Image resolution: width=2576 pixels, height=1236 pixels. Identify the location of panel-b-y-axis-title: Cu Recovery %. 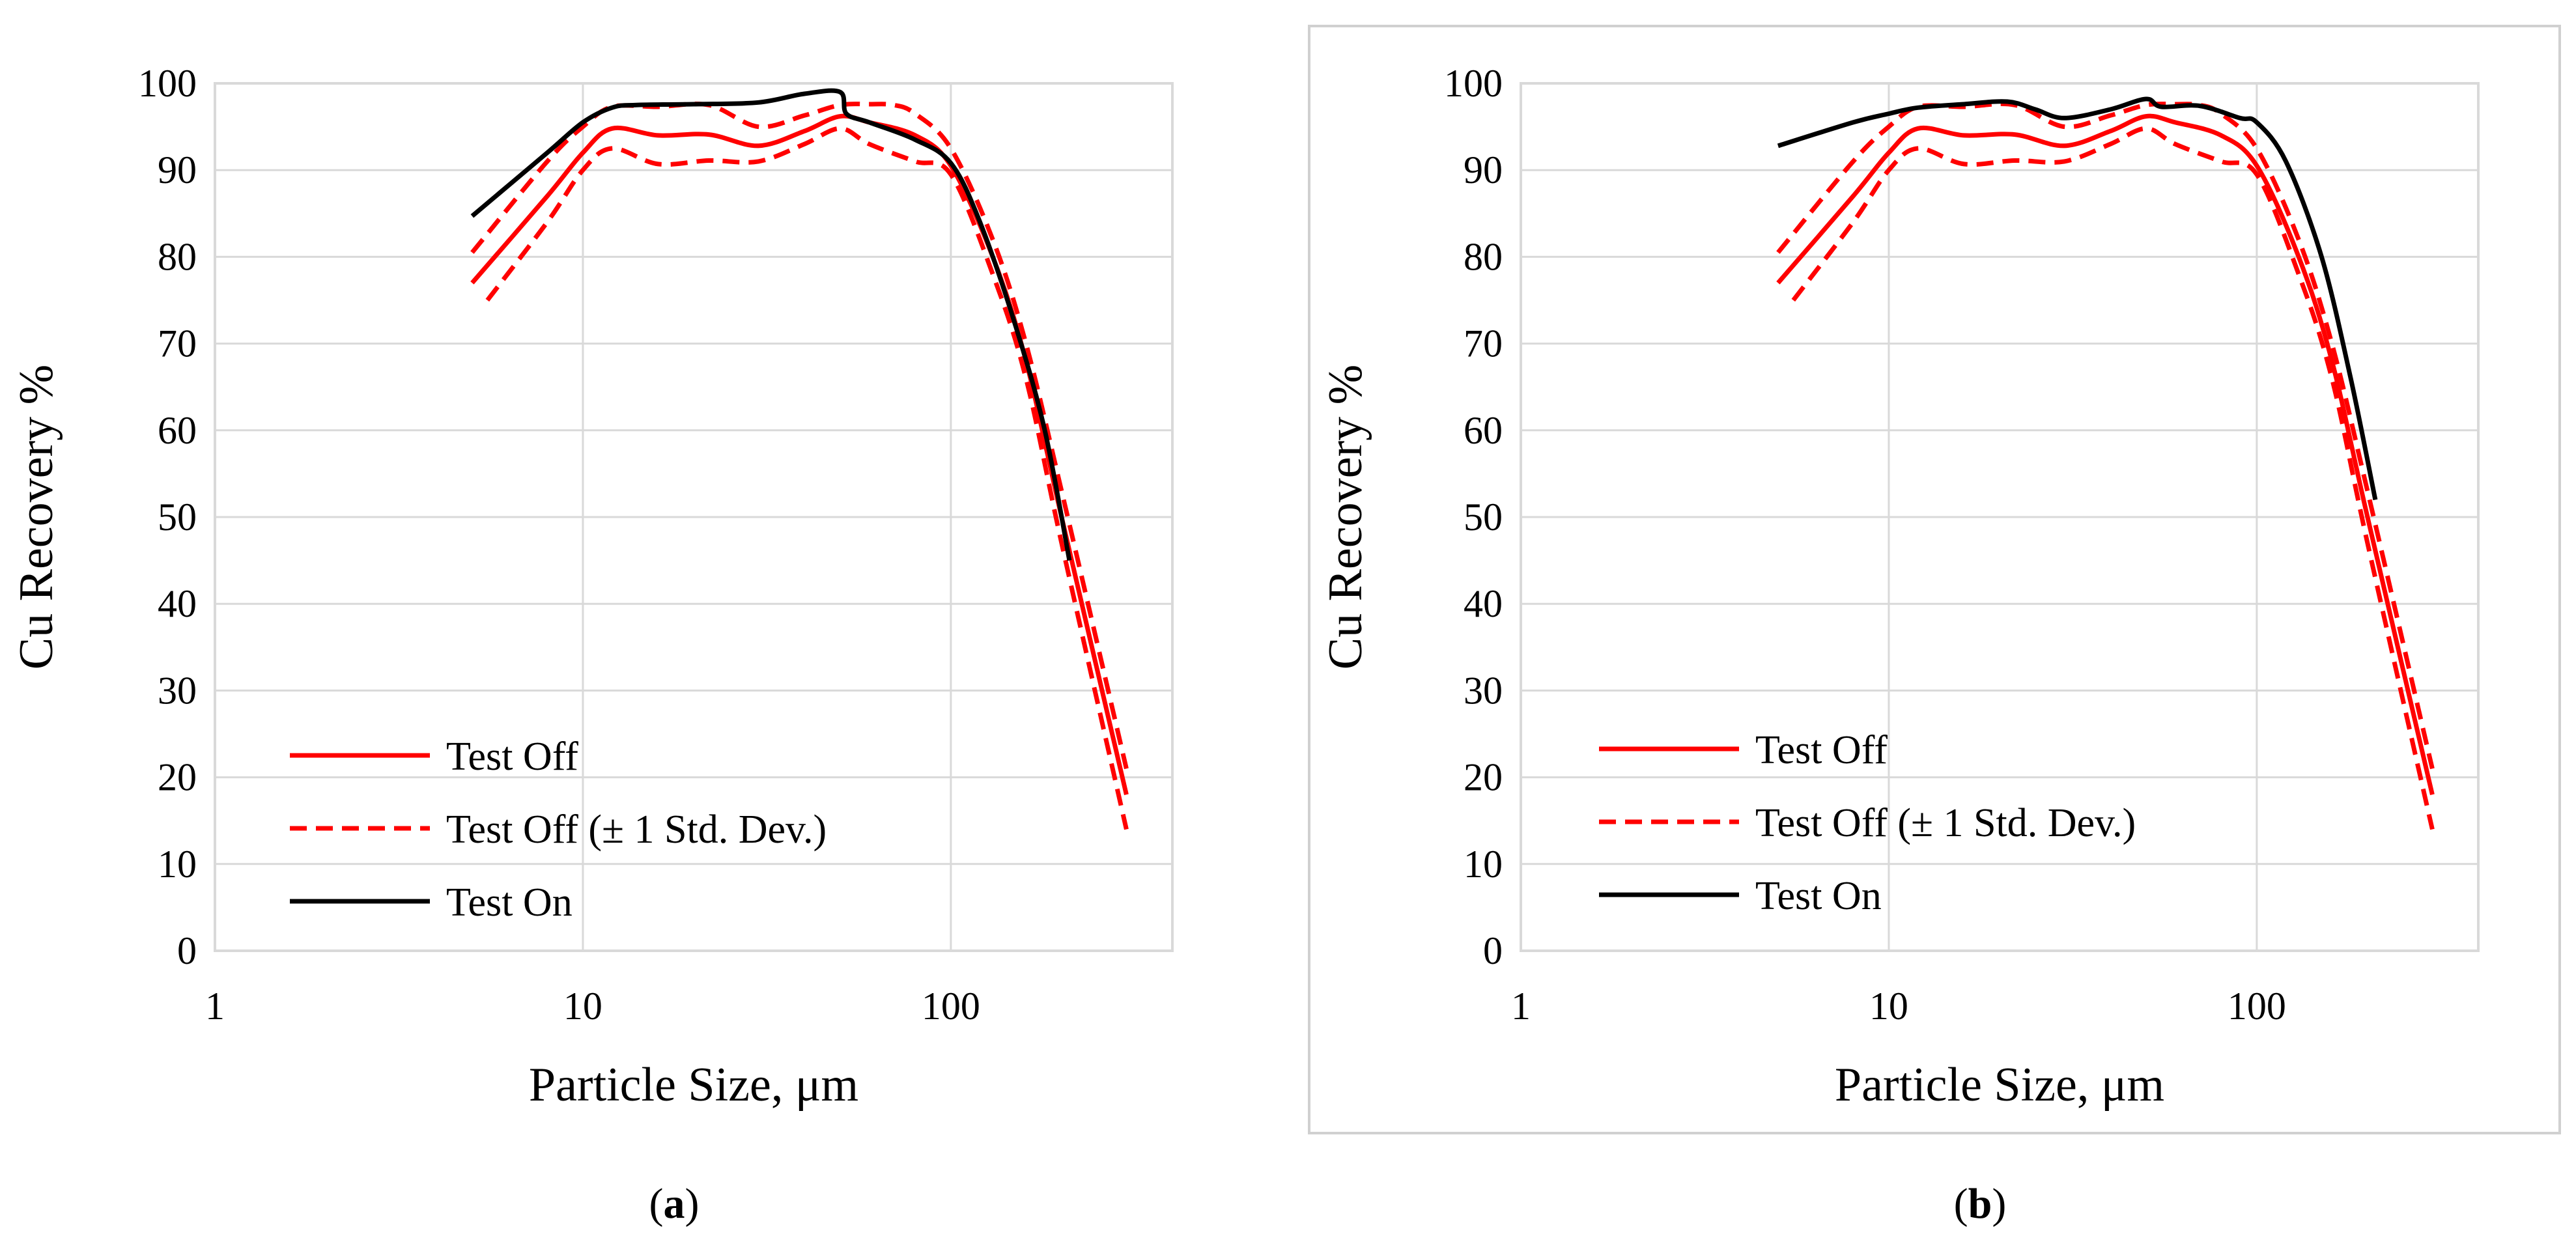
(1345, 517).